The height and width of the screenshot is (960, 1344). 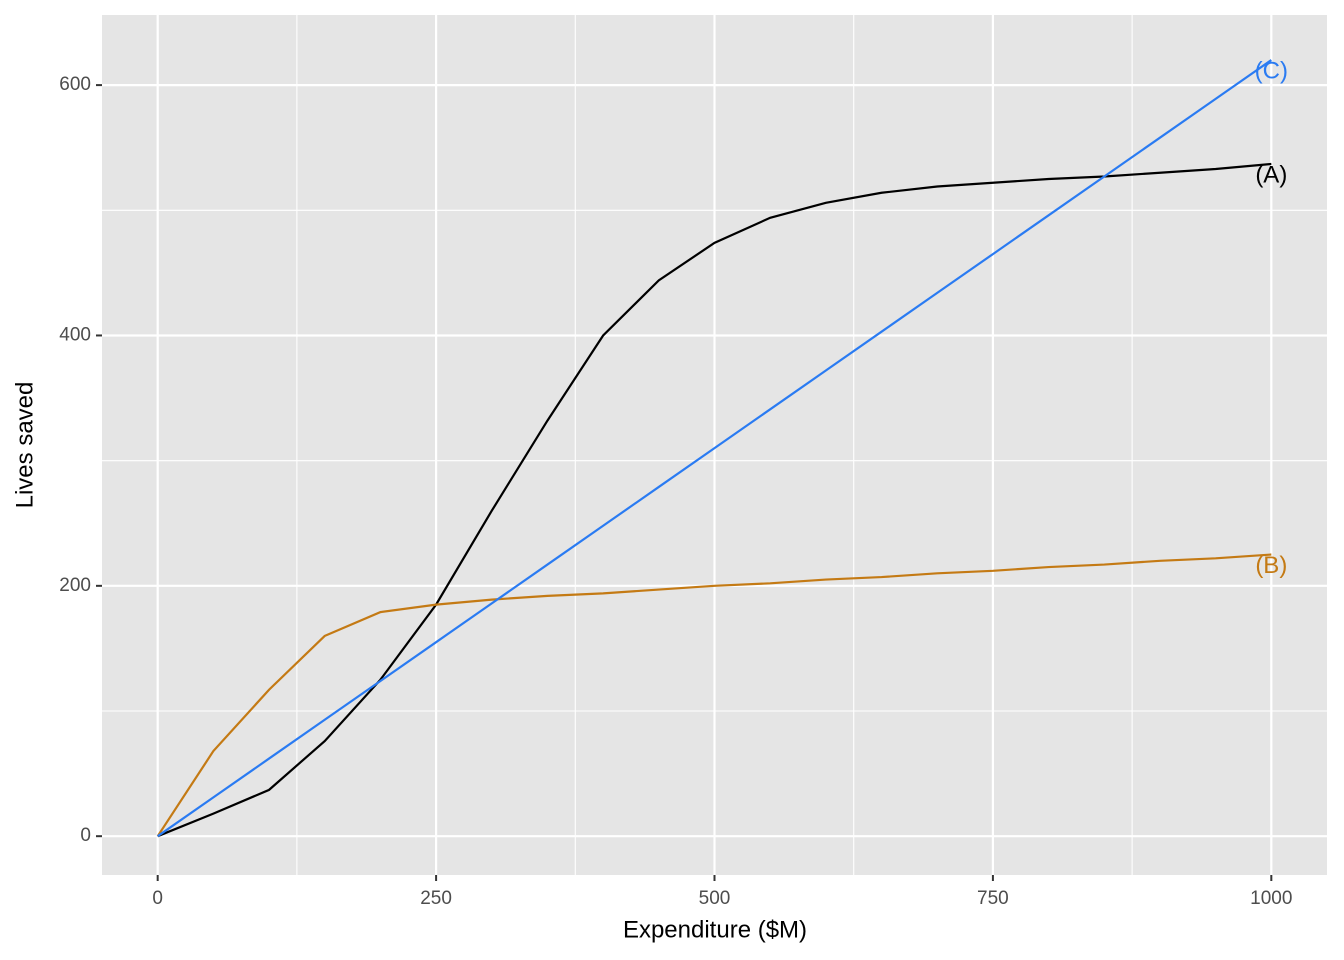 I want to click on x-axis-title: Expenditure ($M), so click(x=715, y=929).